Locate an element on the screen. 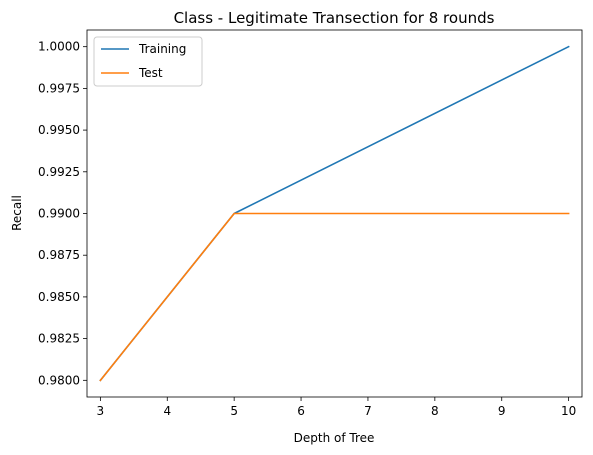  x-tick-label: 8 is located at coordinates (435, 411).